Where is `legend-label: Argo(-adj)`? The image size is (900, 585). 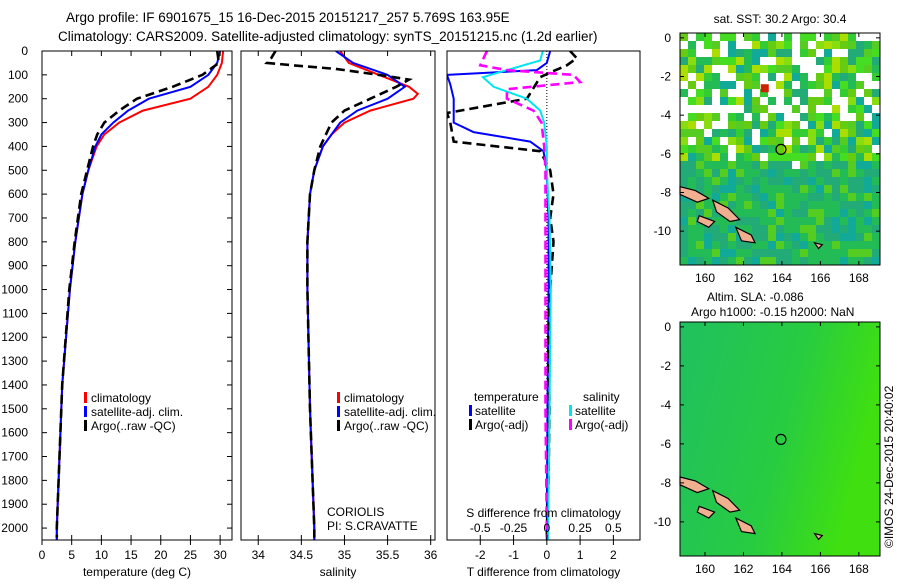
legend-label: Argo(-adj) is located at coordinates (601, 425).